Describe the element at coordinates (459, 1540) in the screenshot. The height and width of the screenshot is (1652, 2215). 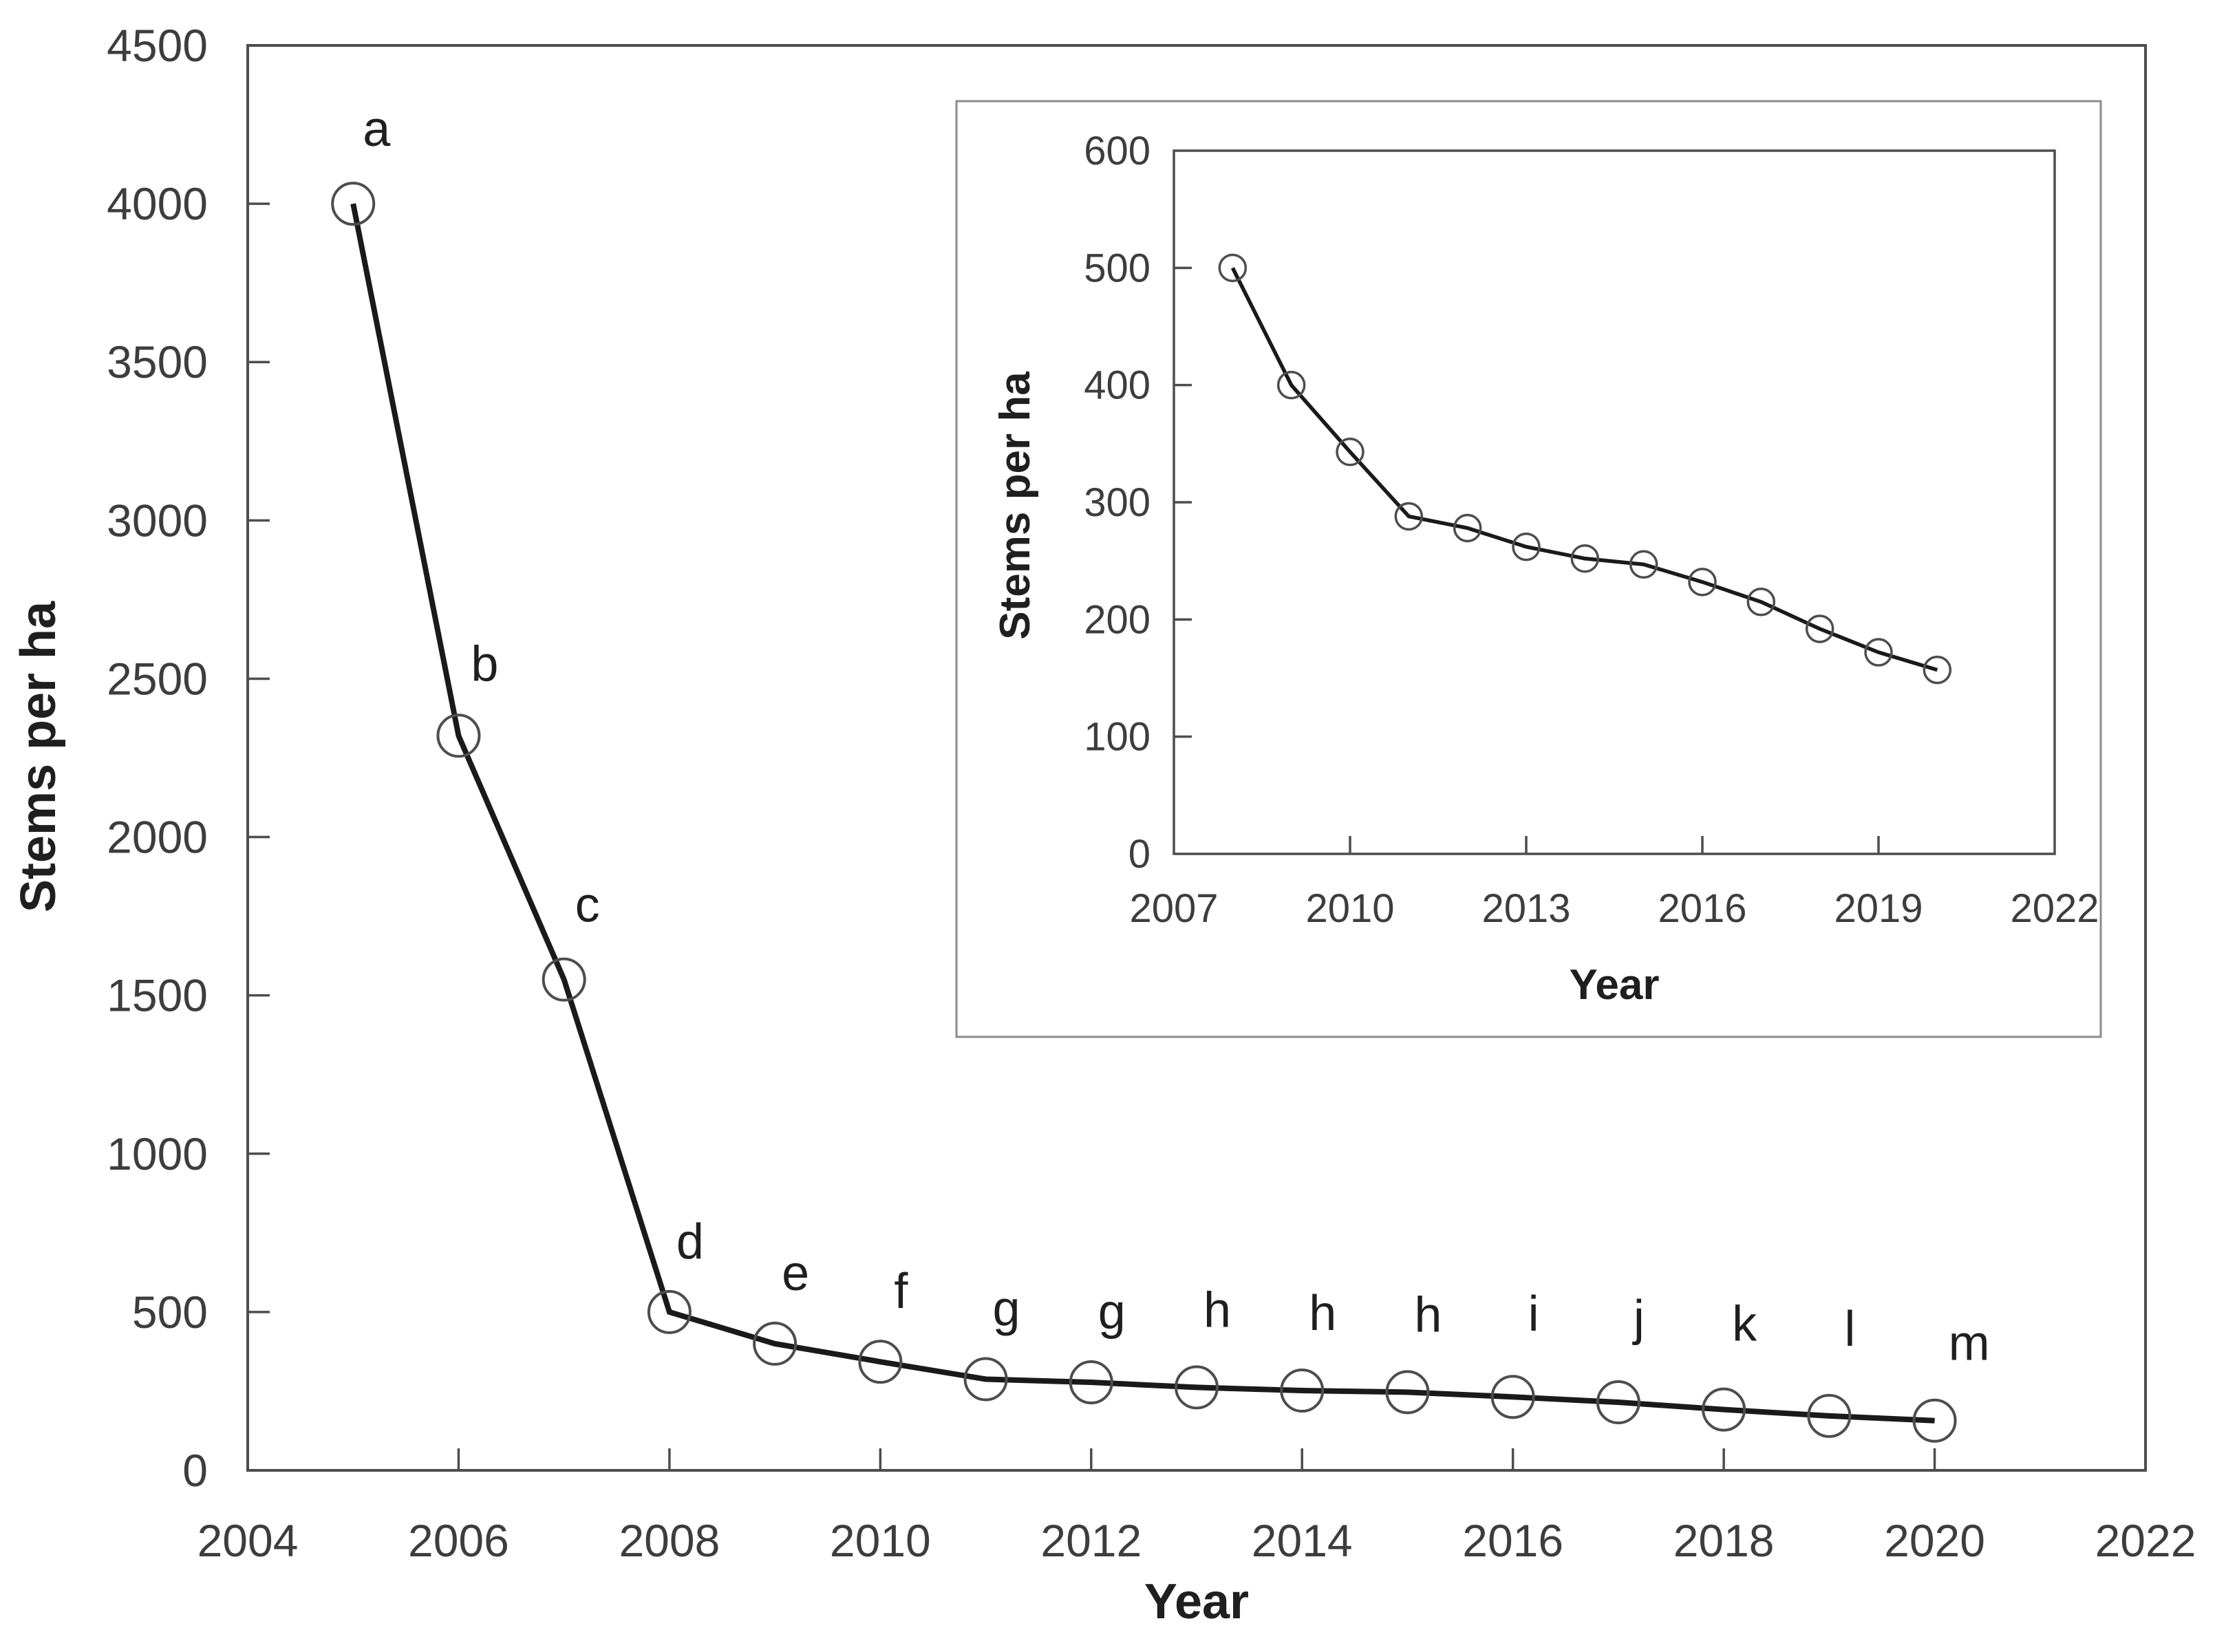
I see `x-tick-label: 2006` at that location.